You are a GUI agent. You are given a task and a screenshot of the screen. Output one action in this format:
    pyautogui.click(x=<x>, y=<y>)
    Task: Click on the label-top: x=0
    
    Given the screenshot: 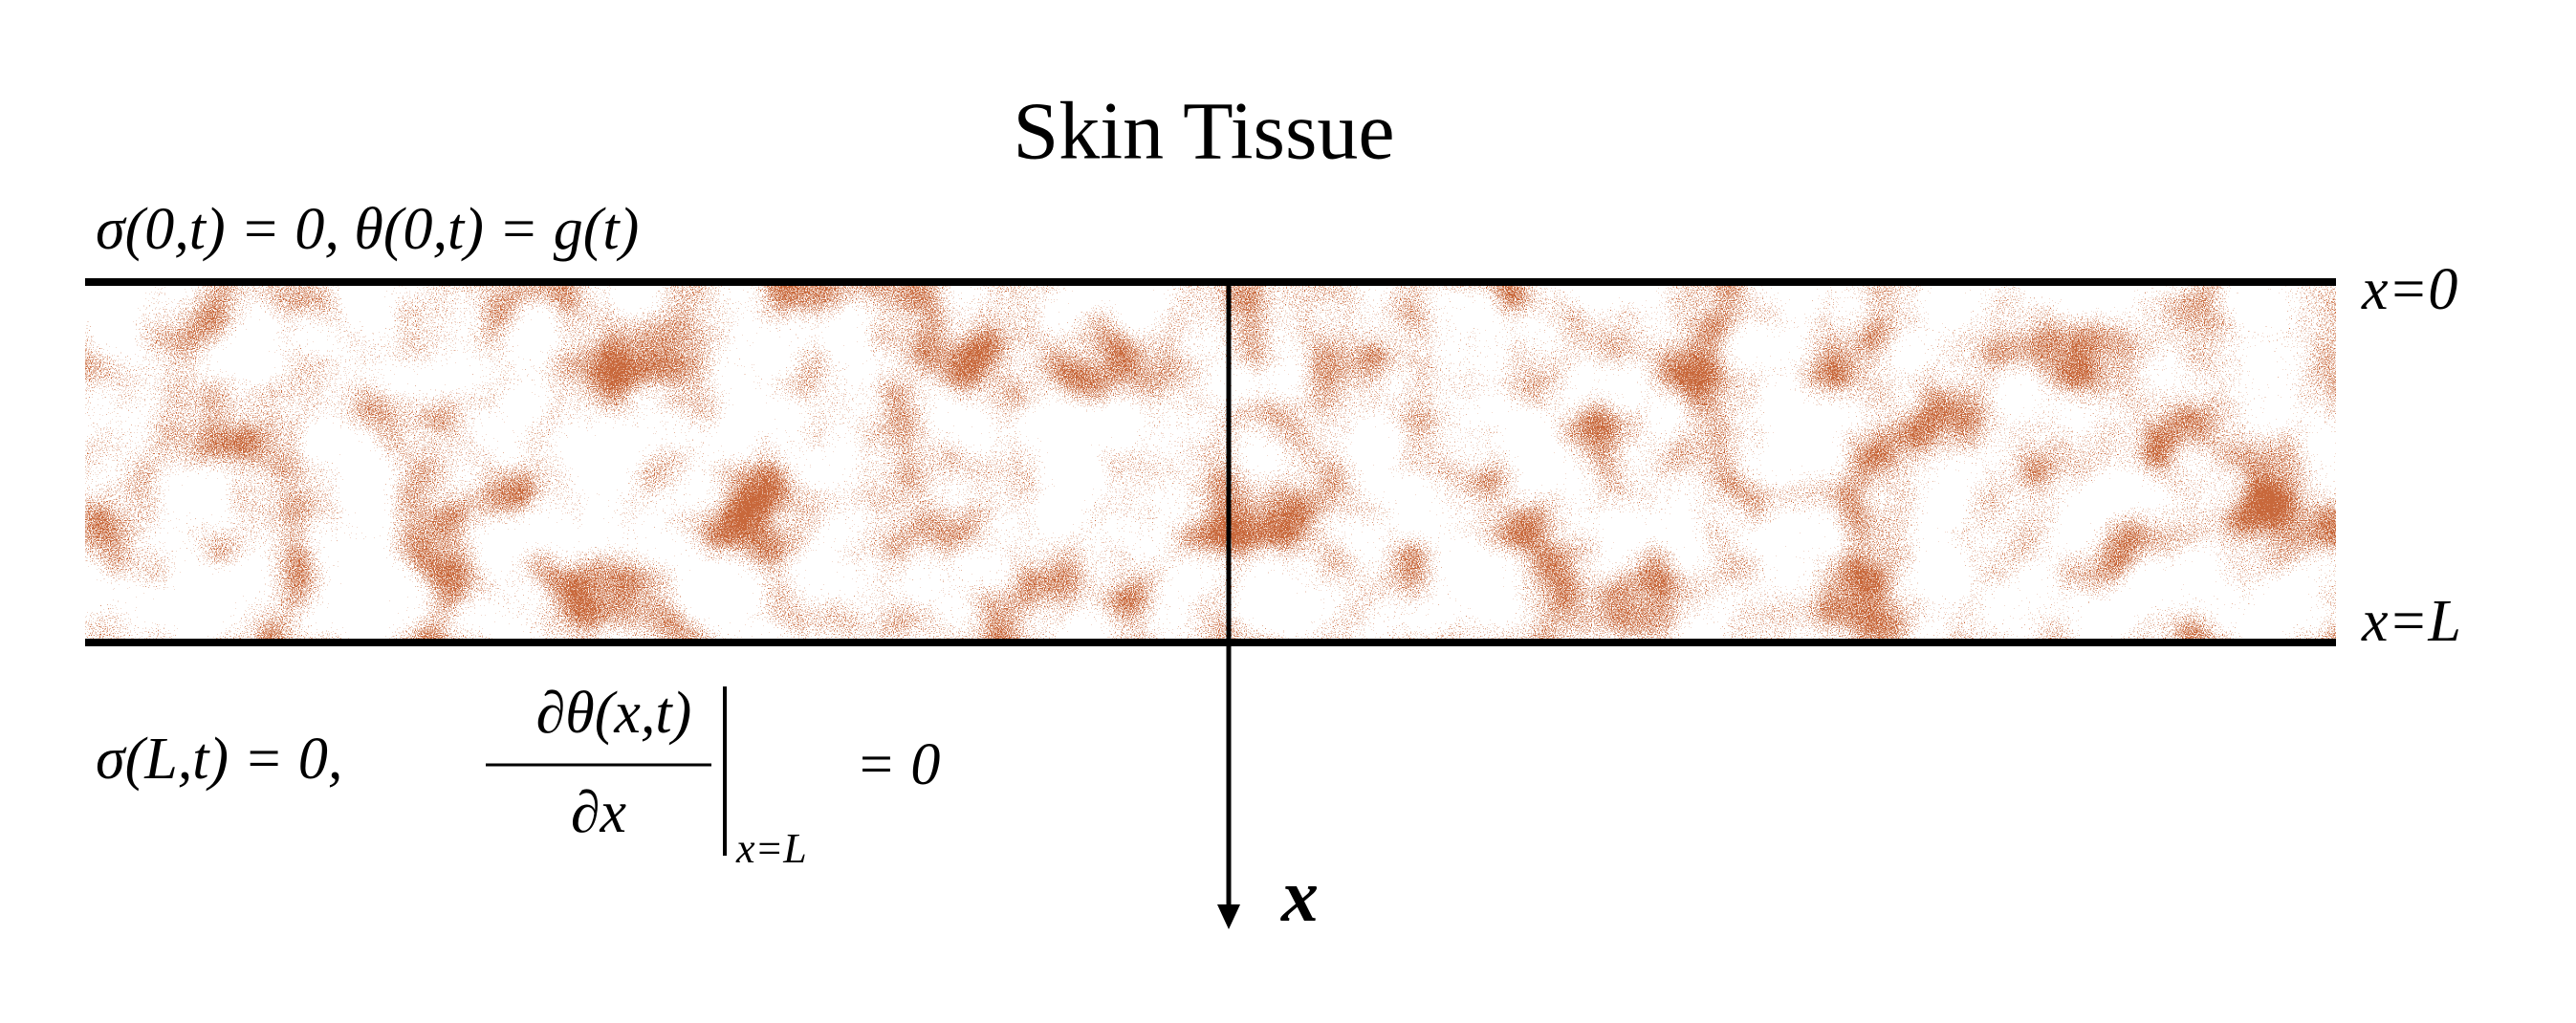 What is the action you would take?
    pyautogui.click(x=2409, y=289)
    